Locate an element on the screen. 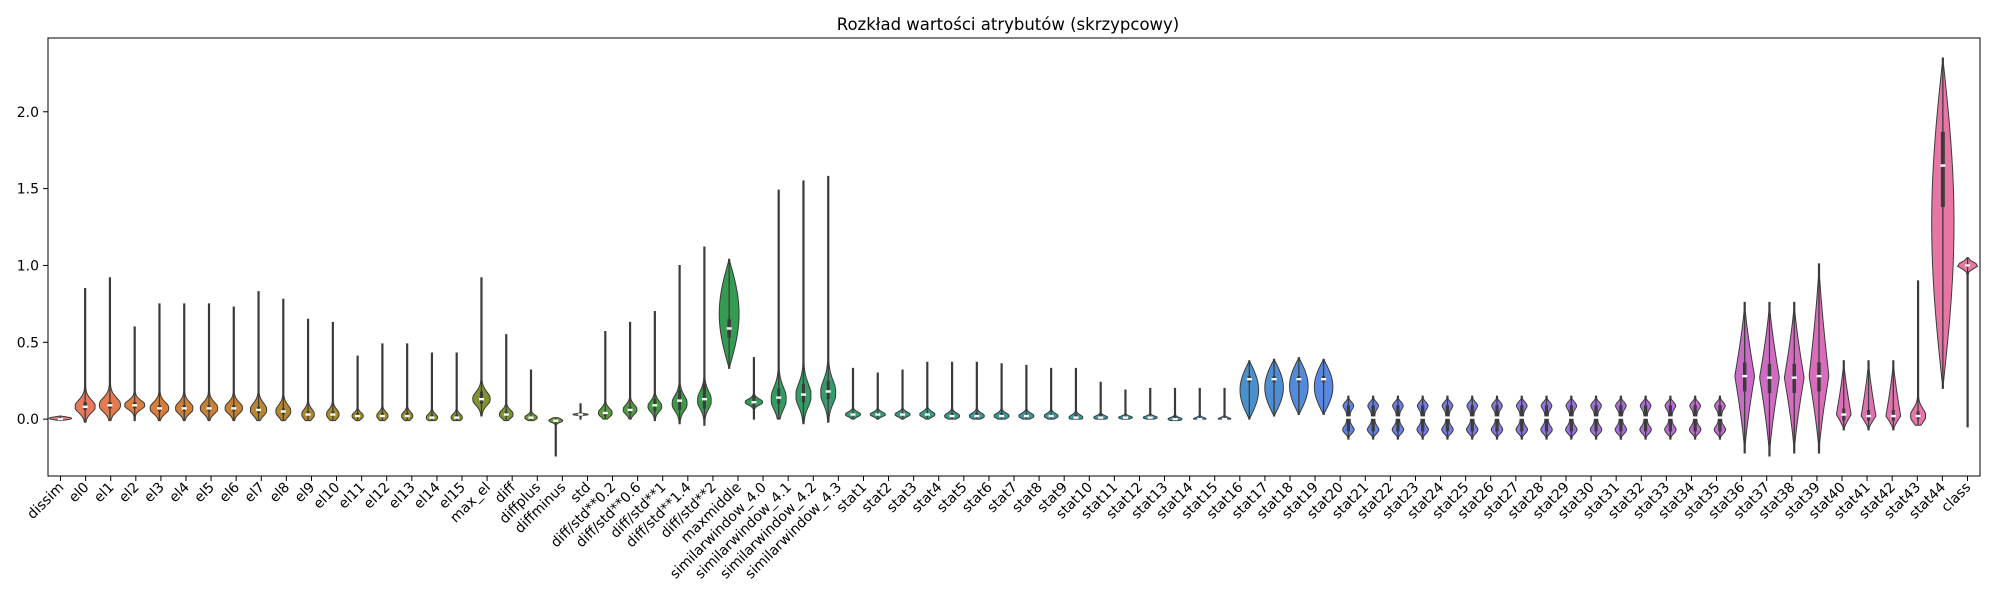 Image resolution: width=2000 pixels, height=600 pixels. x-tick-label: el11 is located at coordinates (352, 496).